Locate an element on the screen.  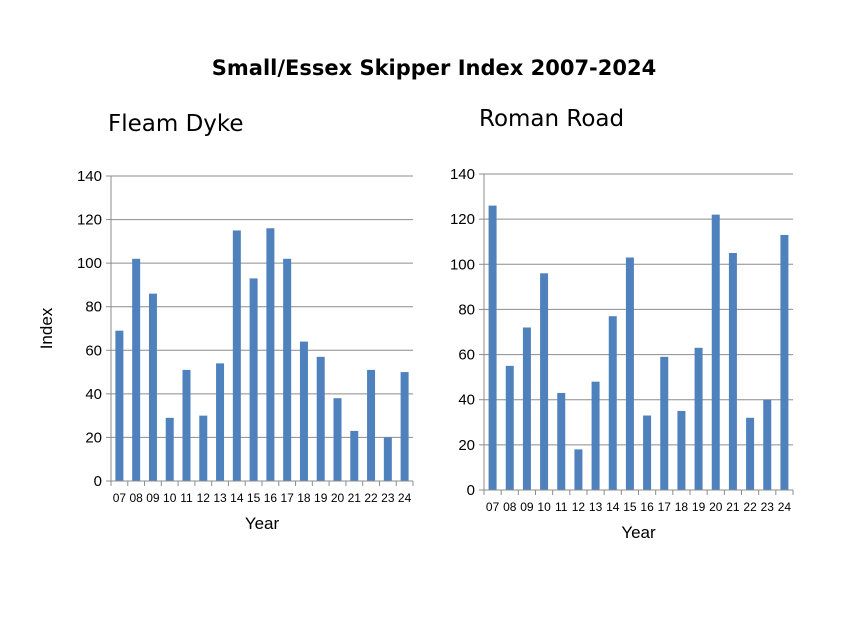
y-axis-label: Index is located at coordinates (46, 328).